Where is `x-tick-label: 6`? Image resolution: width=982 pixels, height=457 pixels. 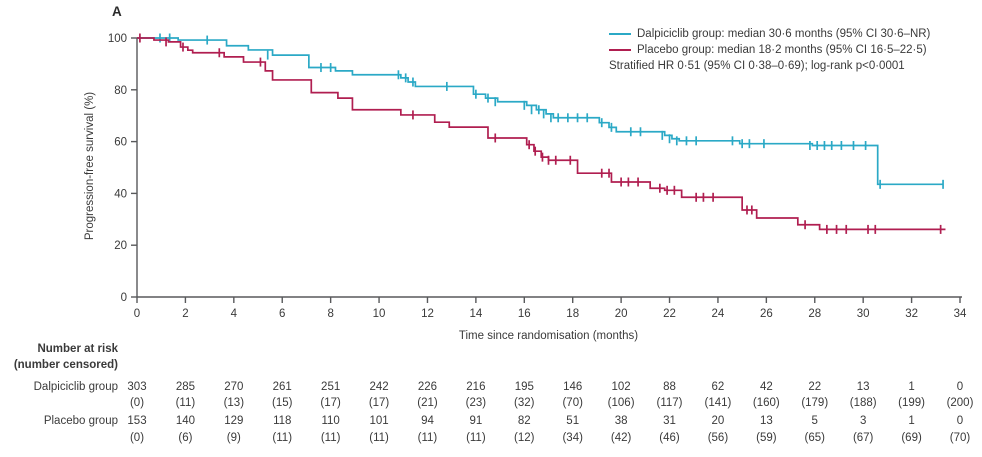 x-tick-label: 6 is located at coordinates (282, 314).